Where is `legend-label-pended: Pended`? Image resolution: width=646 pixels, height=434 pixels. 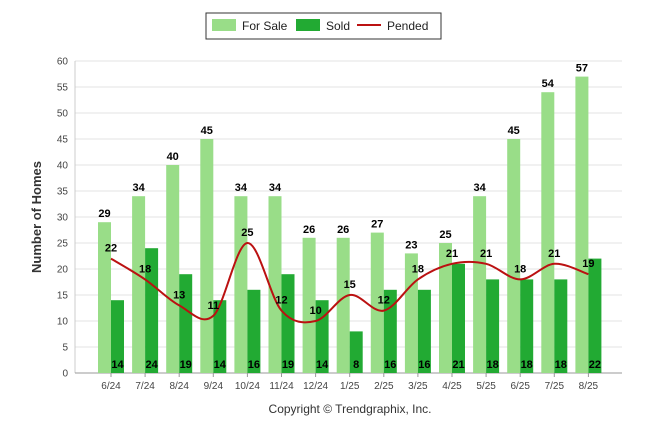
legend-label-pended: Pended is located at coordinates (407, 26).